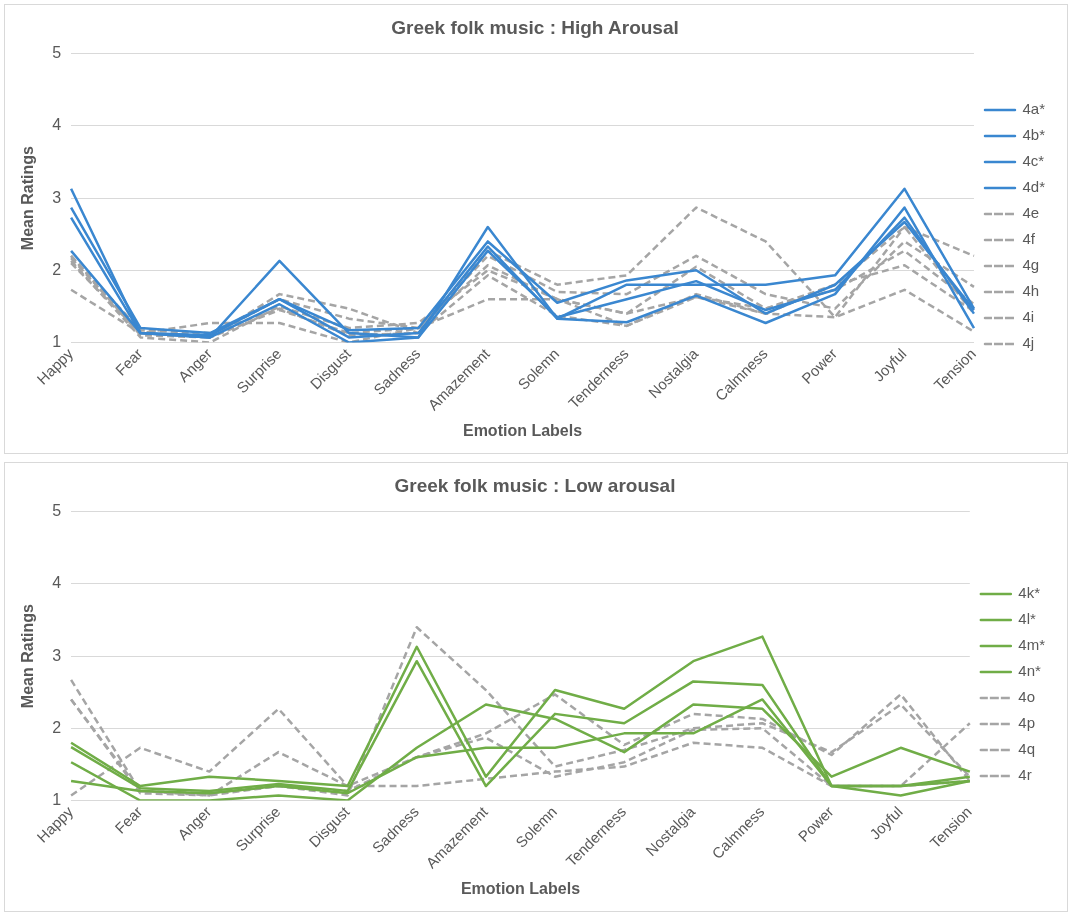 The height and width of the screenshot is (917, 1072). Describe the element at coordinates (1031, 291) in the screenshot. I see `legend-label: 4h` at that location.